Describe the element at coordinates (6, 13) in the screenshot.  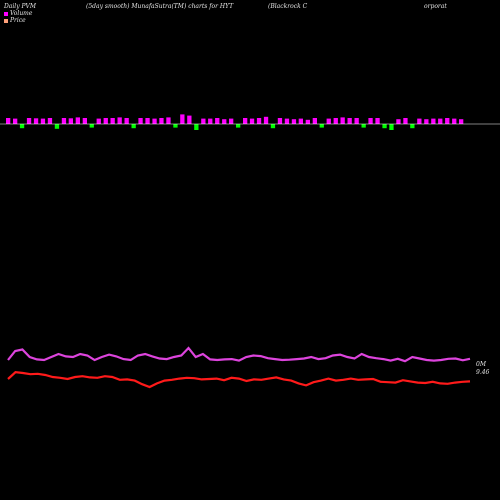
I see `legend-swatch-volume` at that location.